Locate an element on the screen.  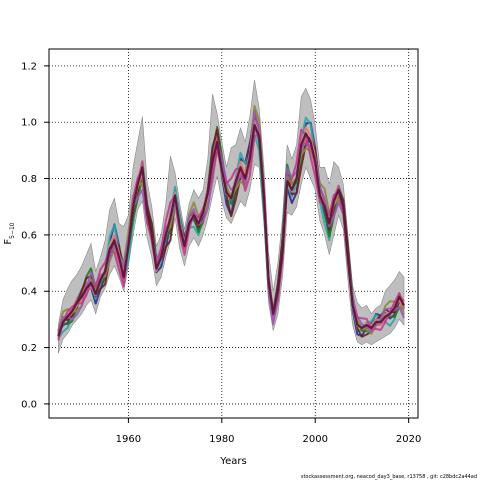
x-axis-ticks: 1960 1980 2000 2020 is located at coordinates (268, 431).